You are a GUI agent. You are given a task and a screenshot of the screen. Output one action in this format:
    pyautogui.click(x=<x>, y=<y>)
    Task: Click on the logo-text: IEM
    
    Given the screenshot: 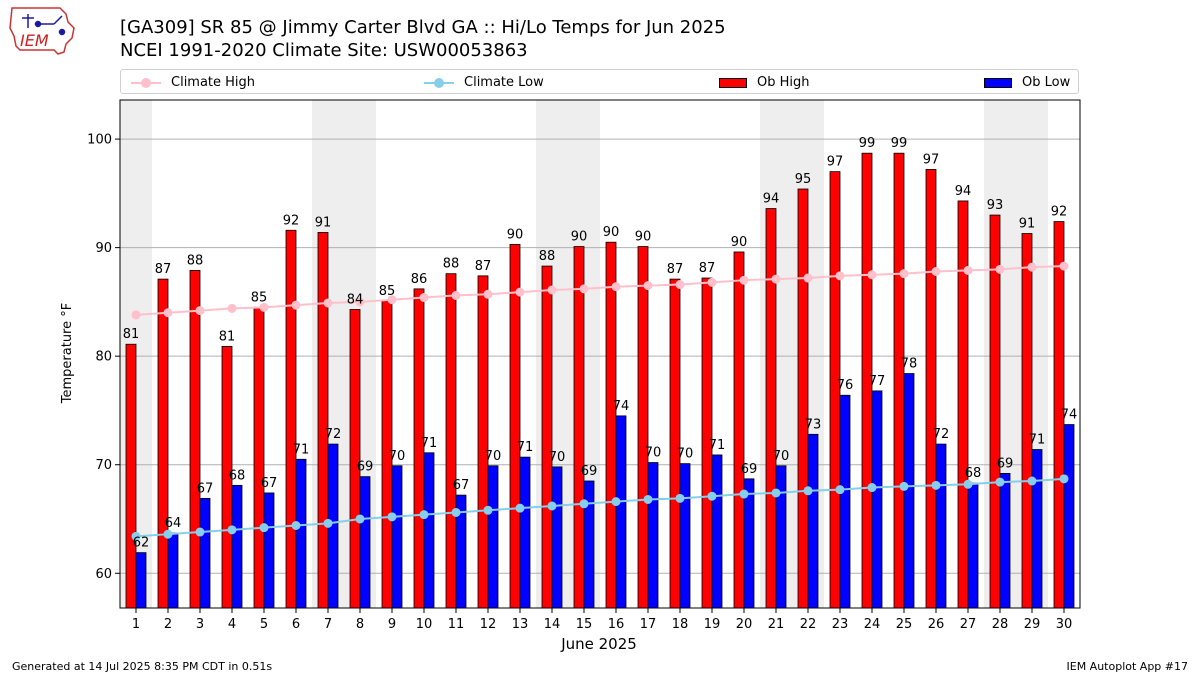 What is the action you would take?
    pyautogui.click(x=34, y=40)
    